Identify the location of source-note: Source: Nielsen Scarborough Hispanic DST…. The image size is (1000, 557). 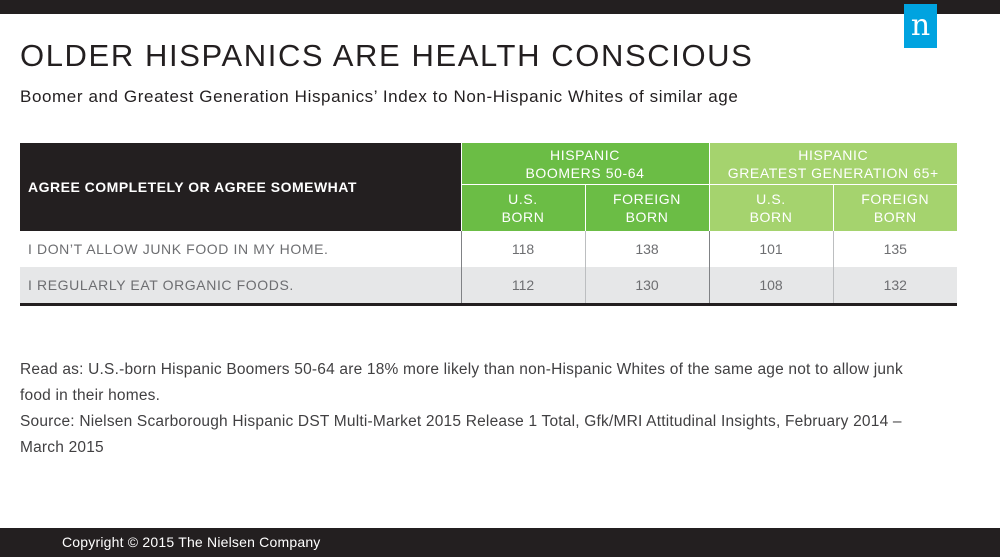
(461, 434).